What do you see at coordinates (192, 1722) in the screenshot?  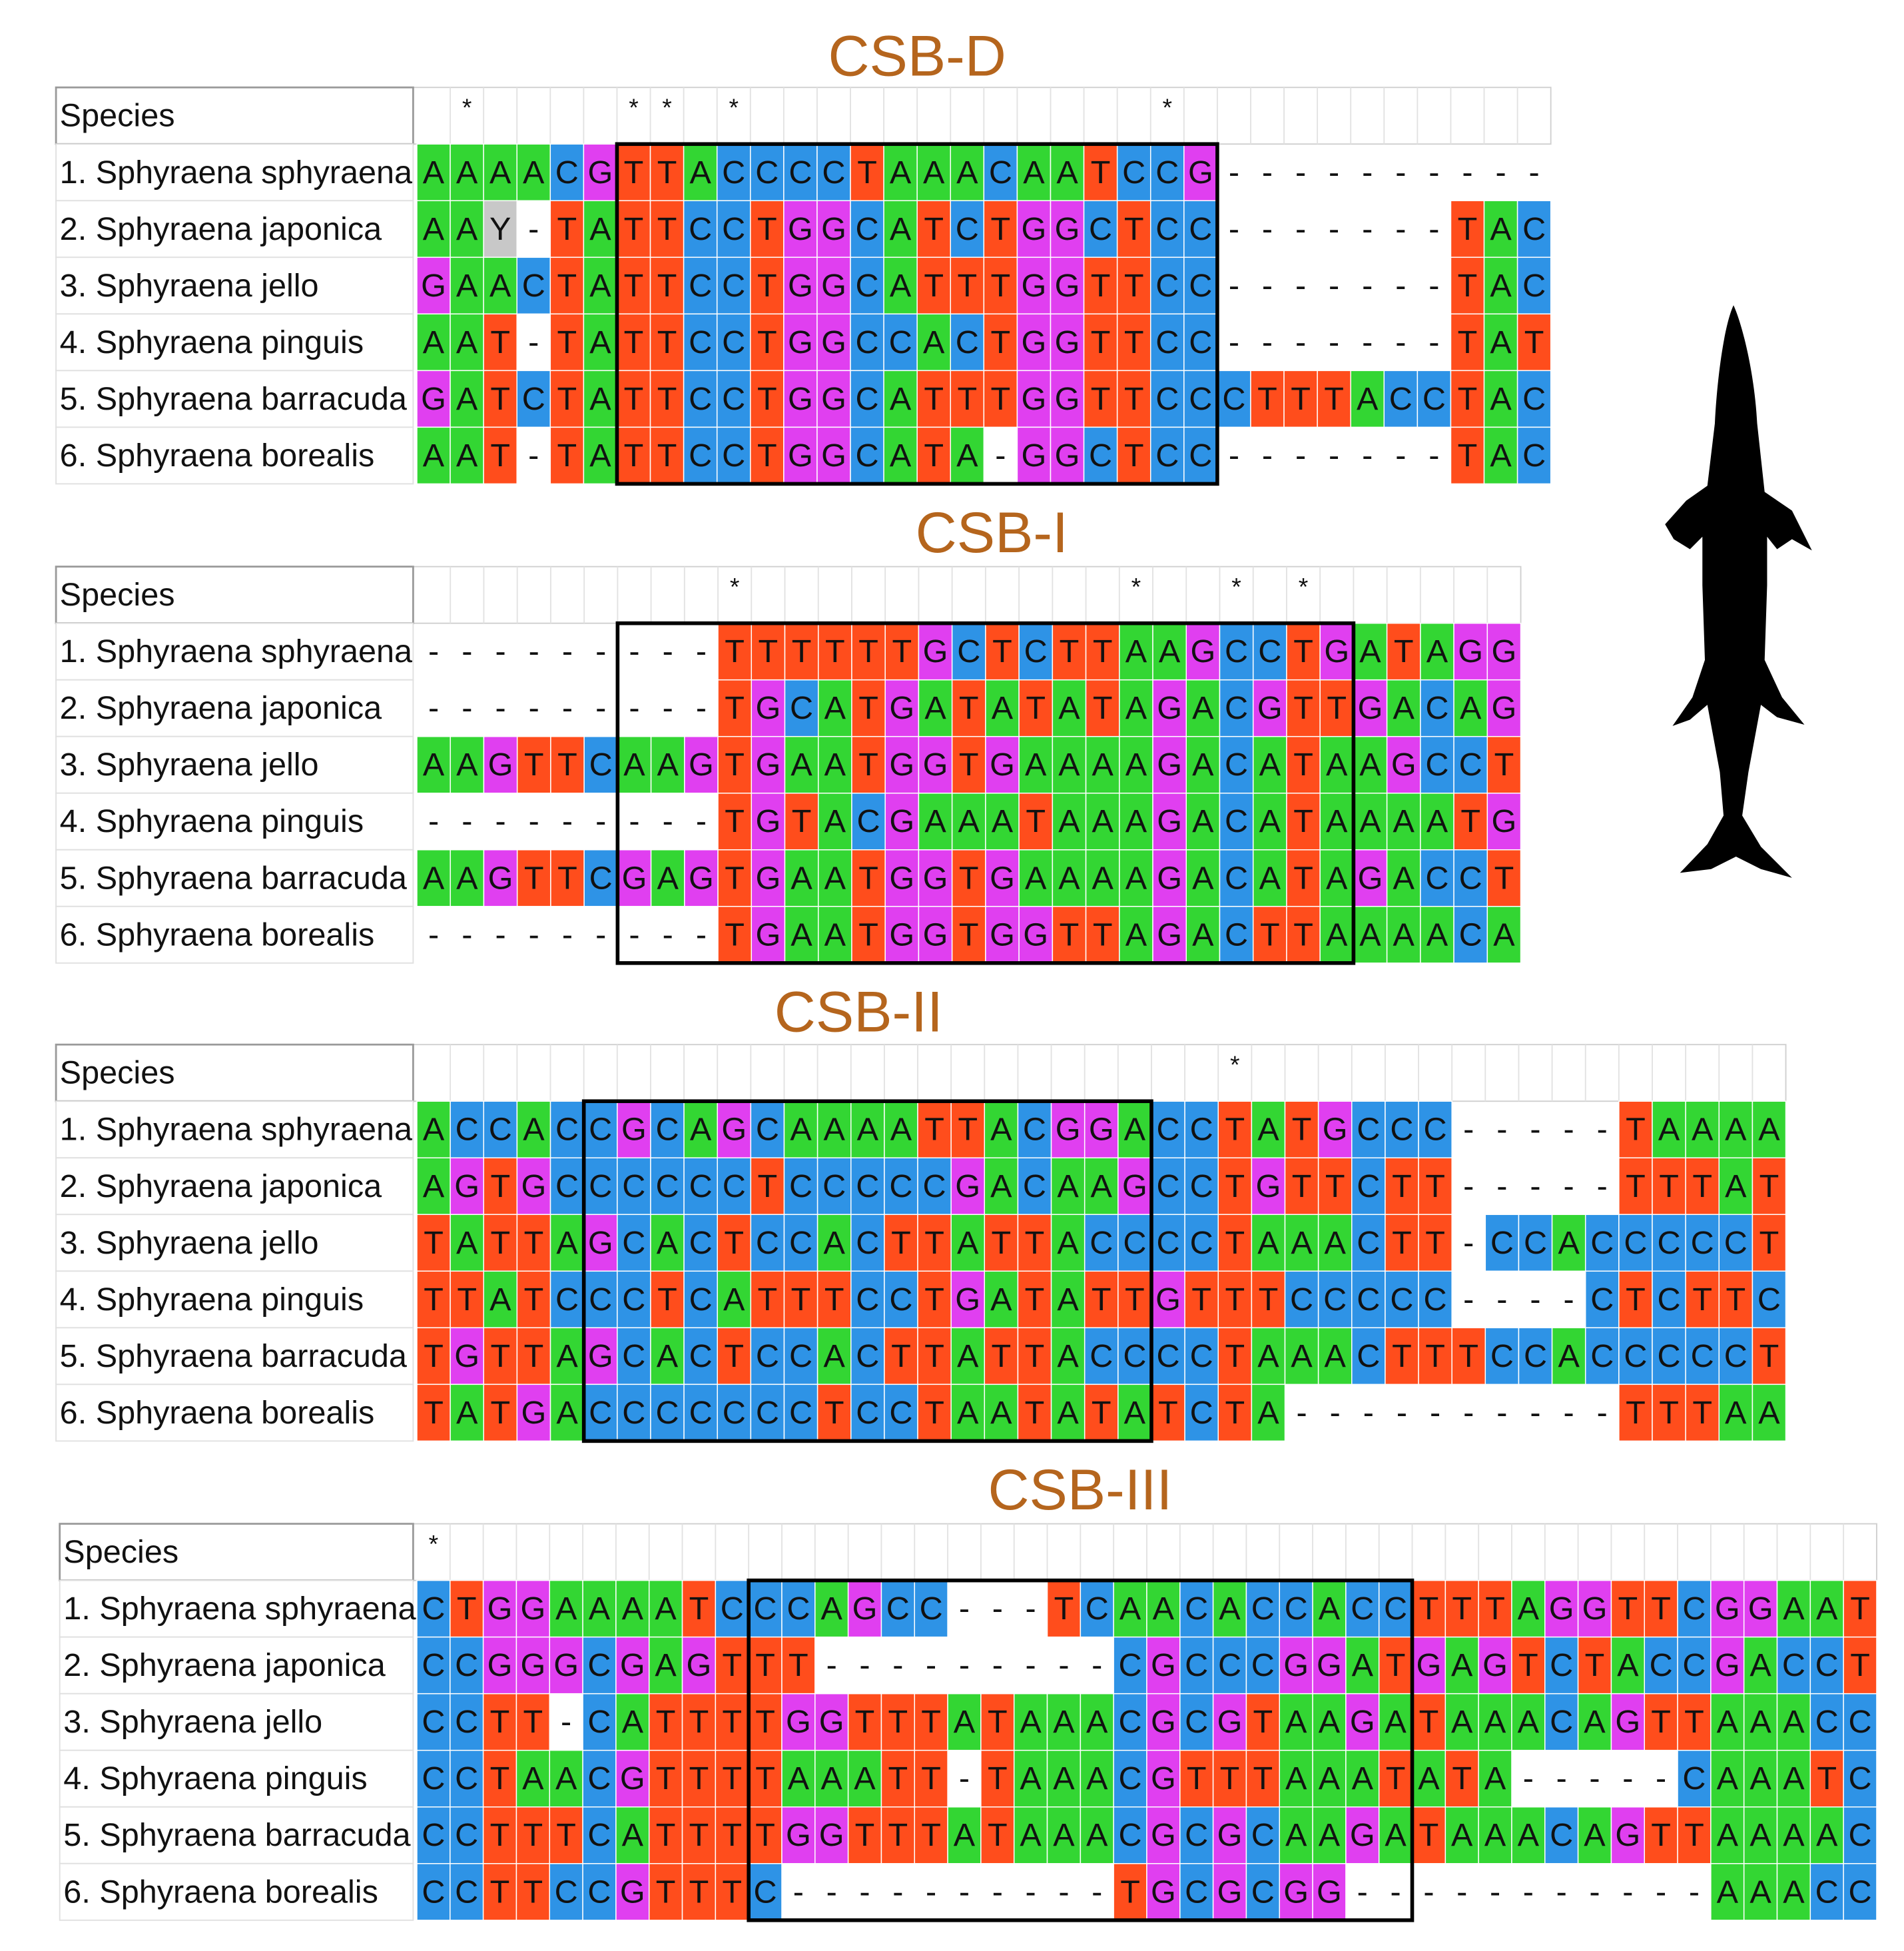 I see `species-name: 3. Sphyraena jello` at bounding box center [192, 1722].